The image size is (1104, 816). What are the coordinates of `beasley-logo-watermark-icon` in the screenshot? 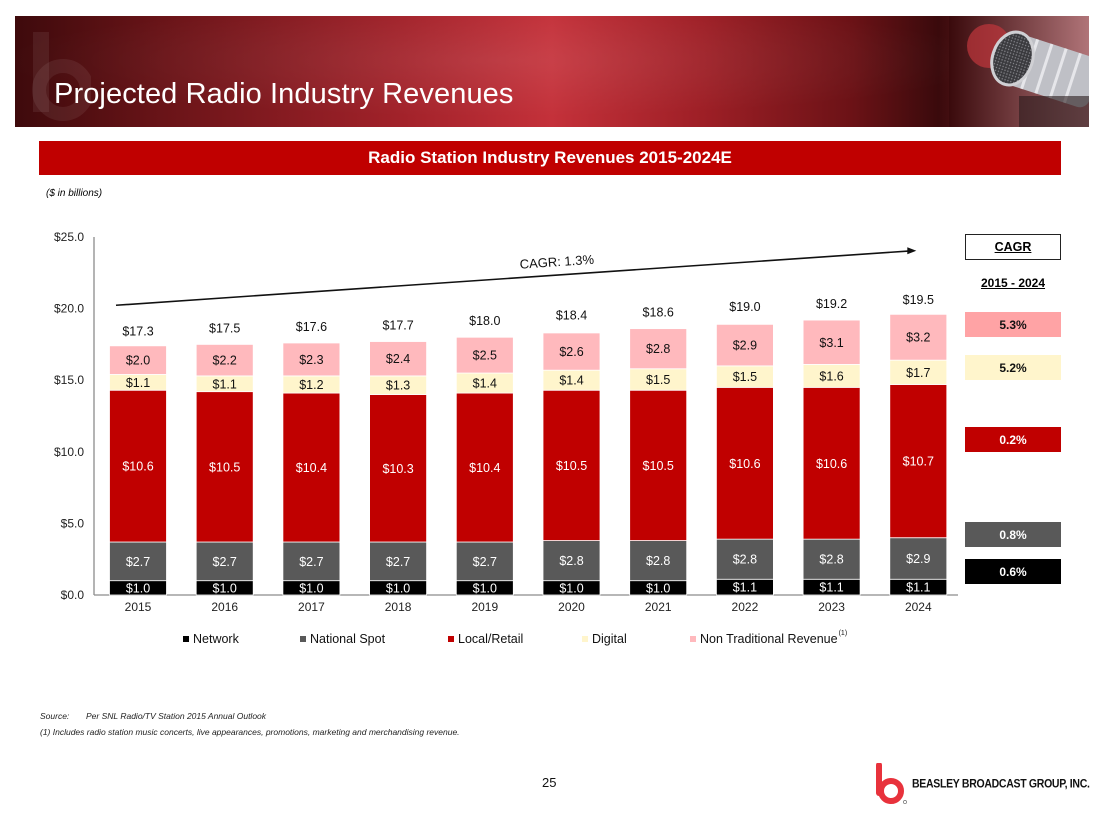 It's located at (61, 76).